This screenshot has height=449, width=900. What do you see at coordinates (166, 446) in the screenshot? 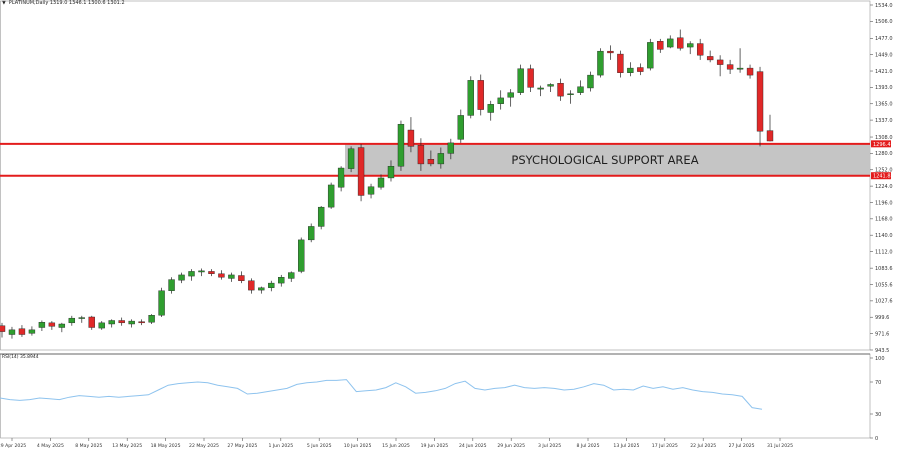
I see `x-tick-label: 18 May 2025` at bounding box center [166, 446].